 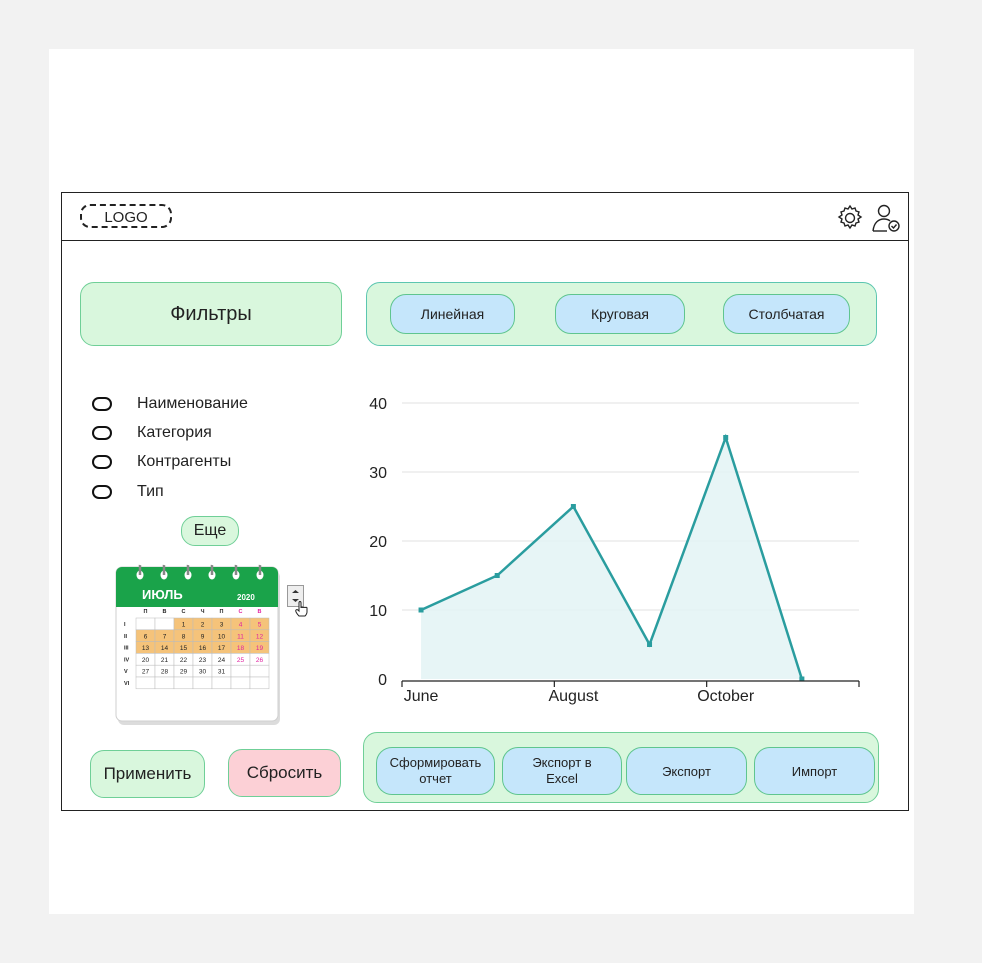 I want to click on calendar-day: 4, so click(x=241, y=625).